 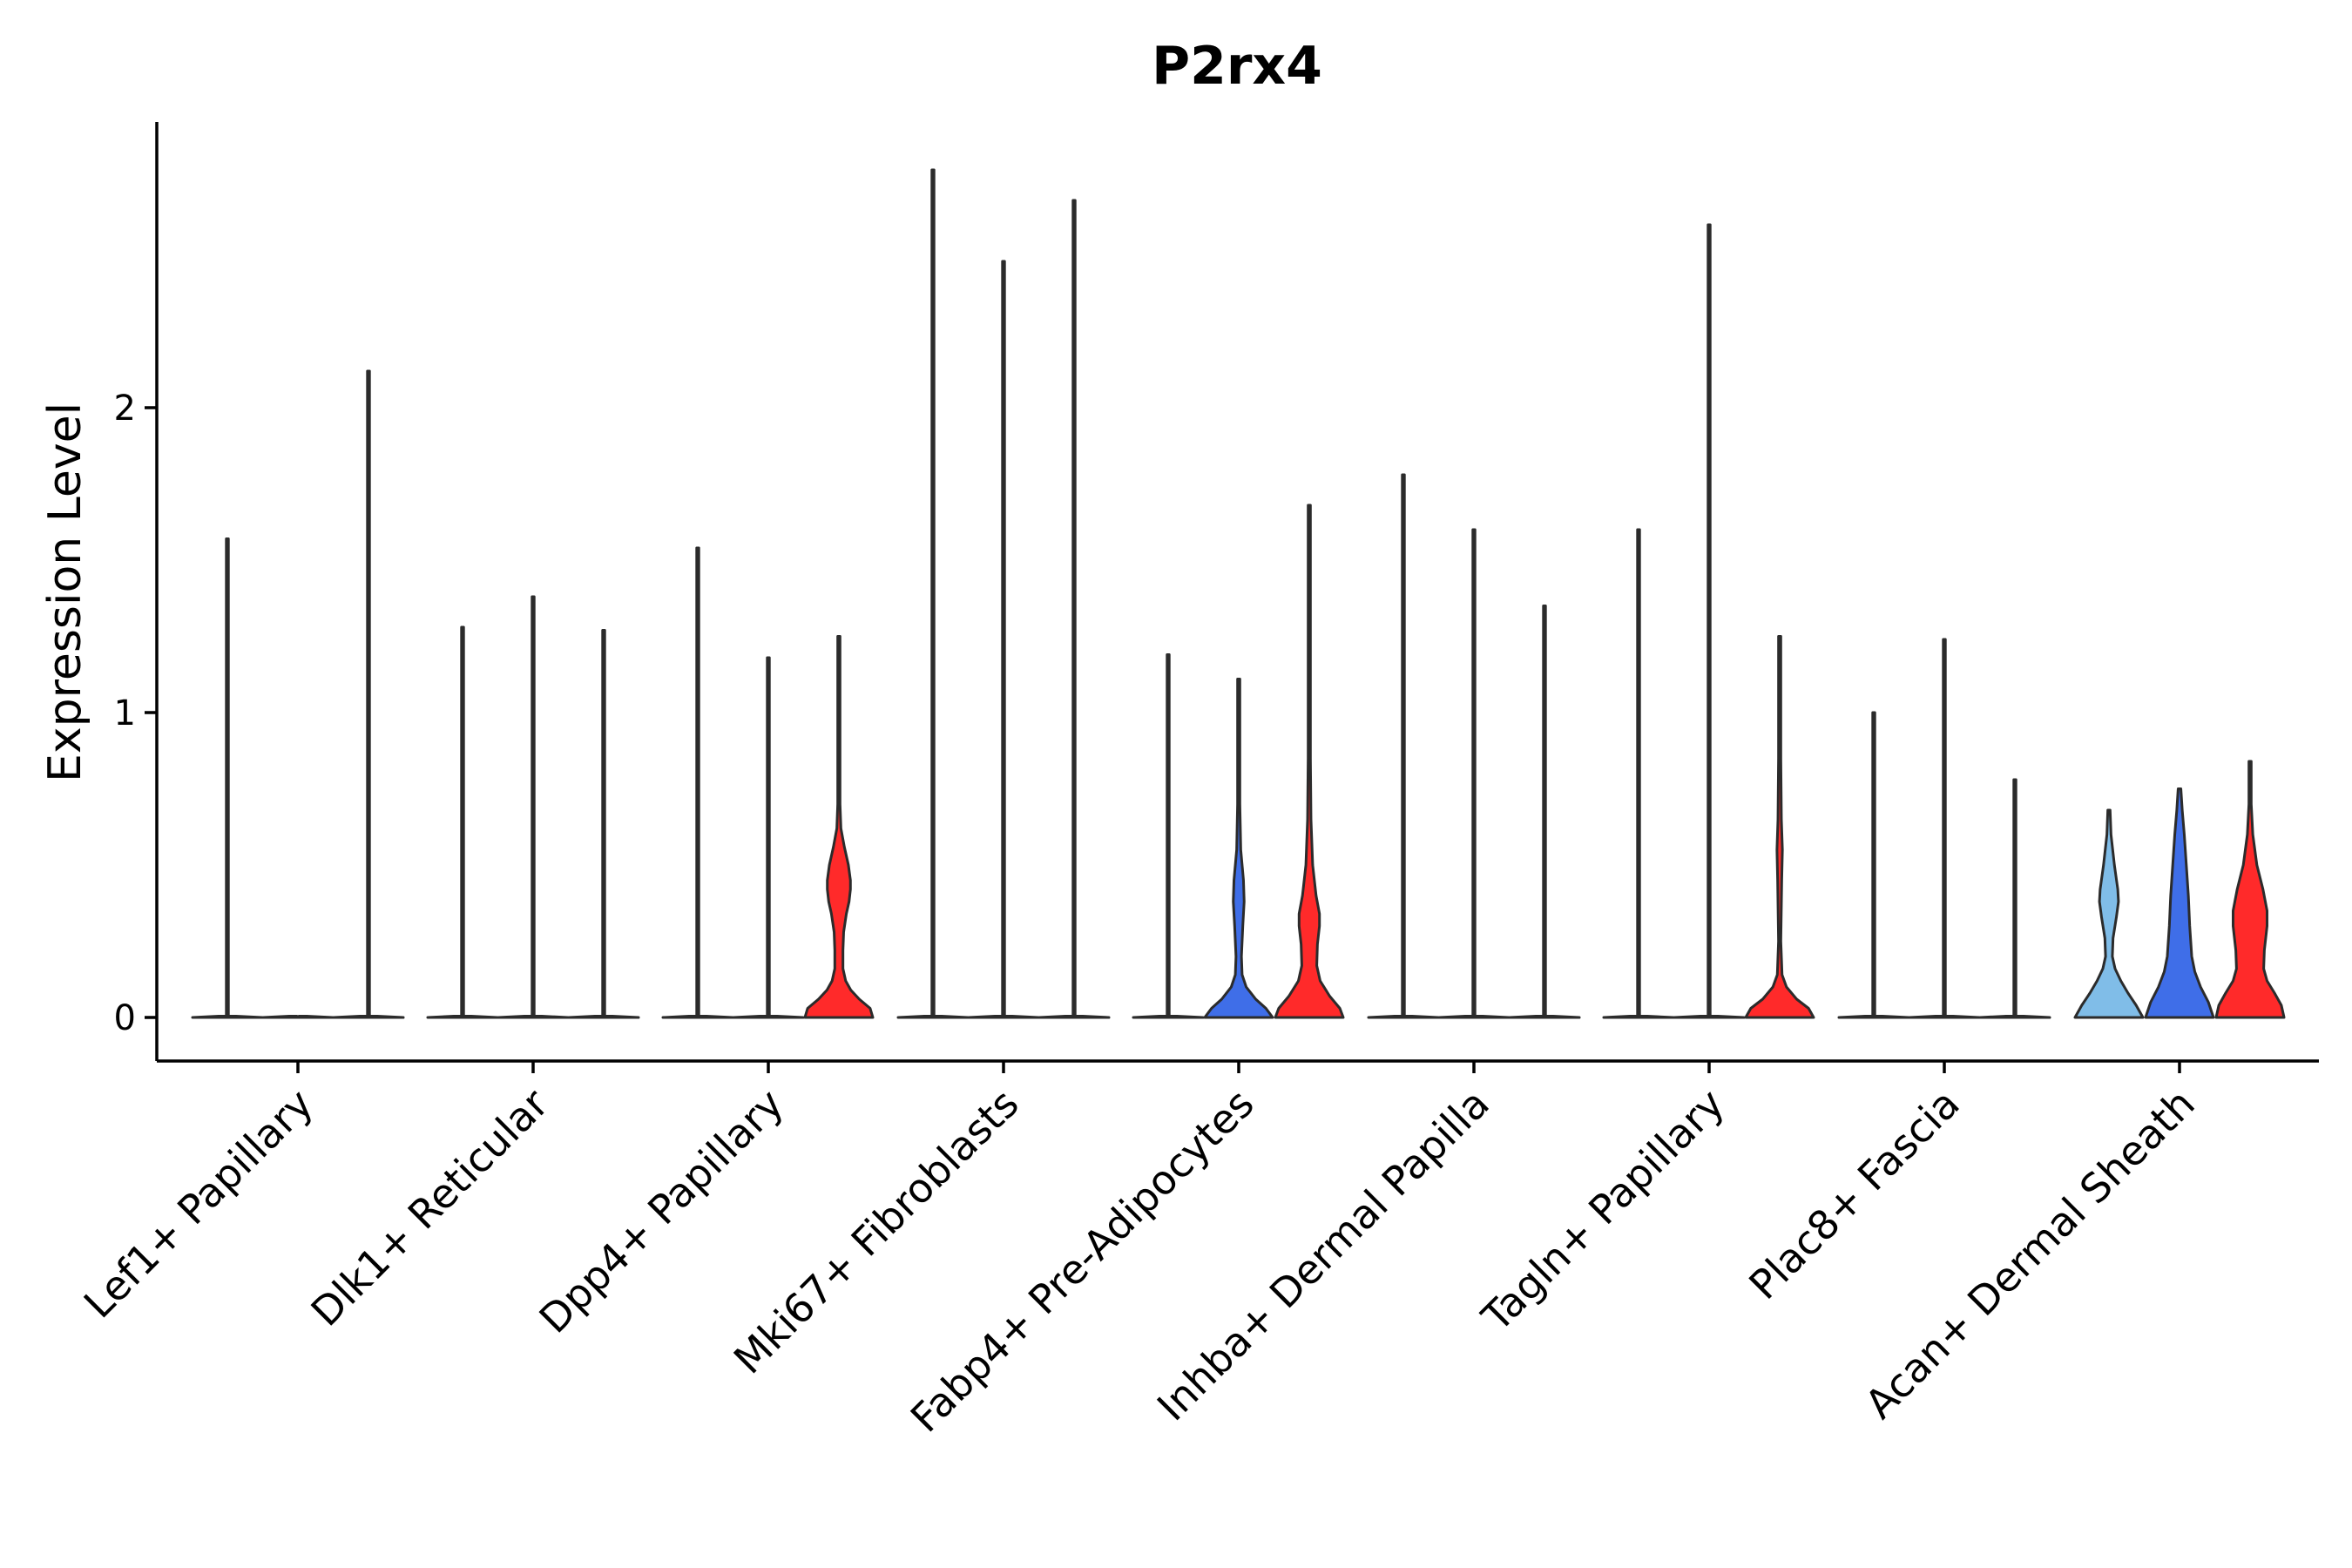 I want to click on y-axis-label: Expression Level, so click(x=65, y=592).